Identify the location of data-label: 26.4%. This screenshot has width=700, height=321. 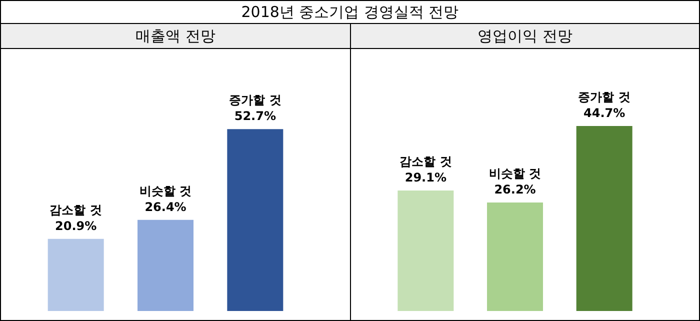
(165, 207).